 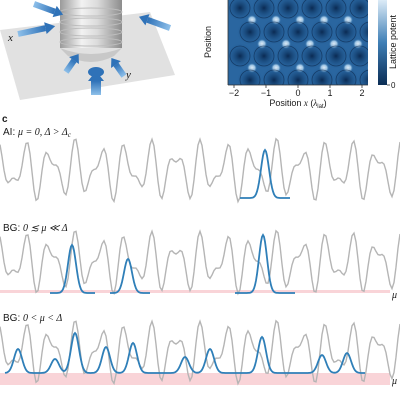 I want to click on row-bg-low-title: BG: 0 ≲ μ ≪ Δ, so click(x=35, y=228).